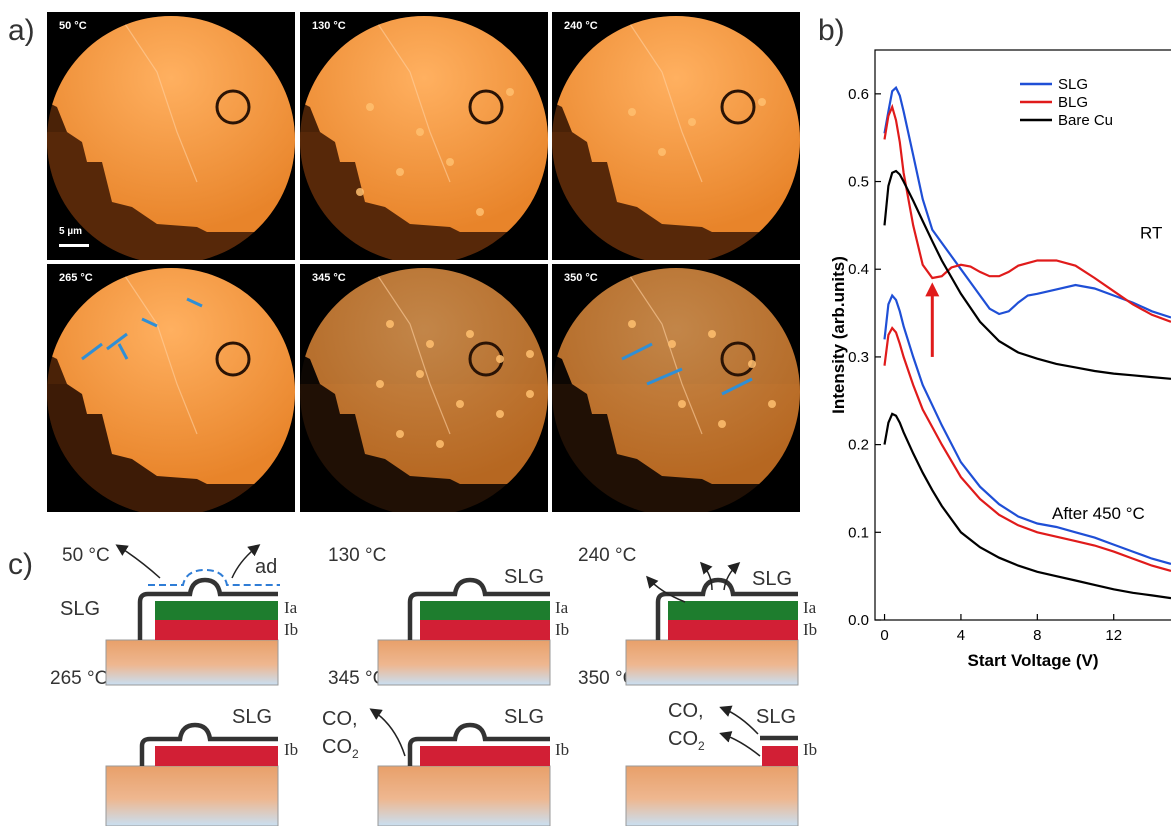 This screenshot has width=1171, height=826. I want to click on micrograph-temp-label: 240 °C, so click(581, 26).